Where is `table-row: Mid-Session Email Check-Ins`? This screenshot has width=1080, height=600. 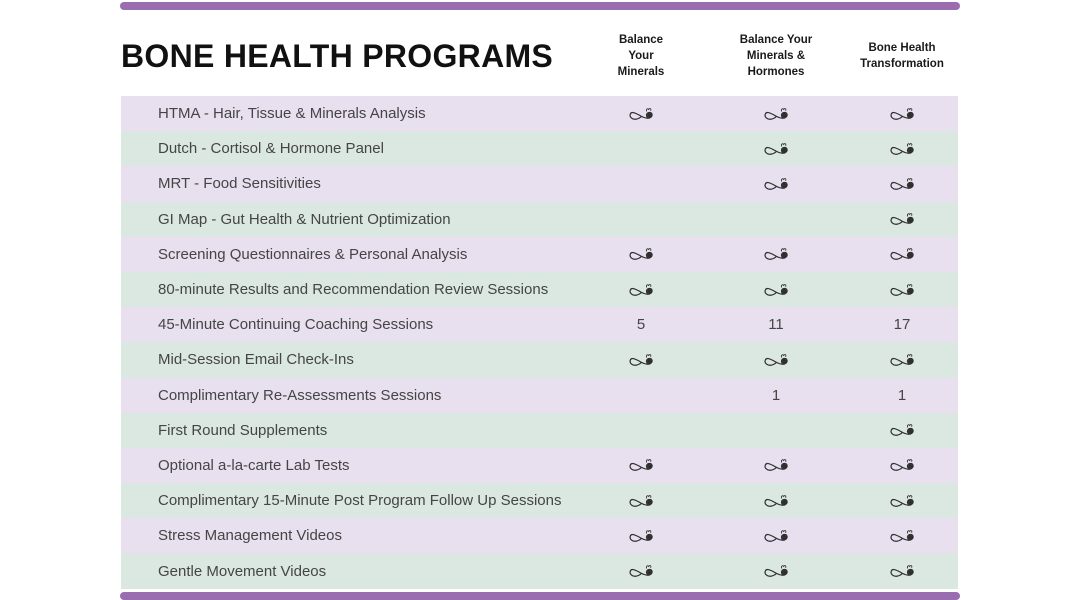
table-row: Mid-Session Email Check-Ins is located at coordinates (539, 360).